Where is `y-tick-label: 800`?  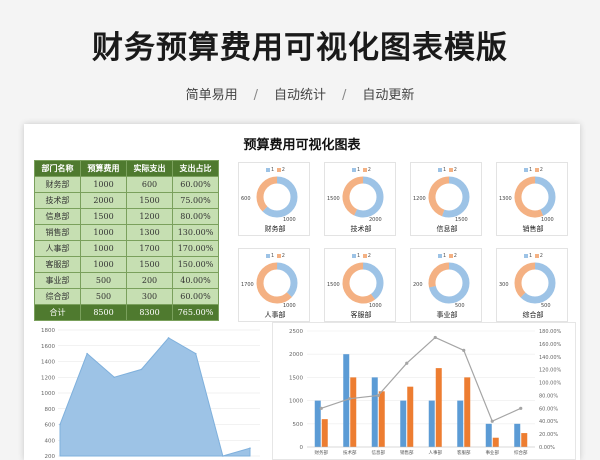 y-tick-label: 800 is located at coordinates (50, 410).